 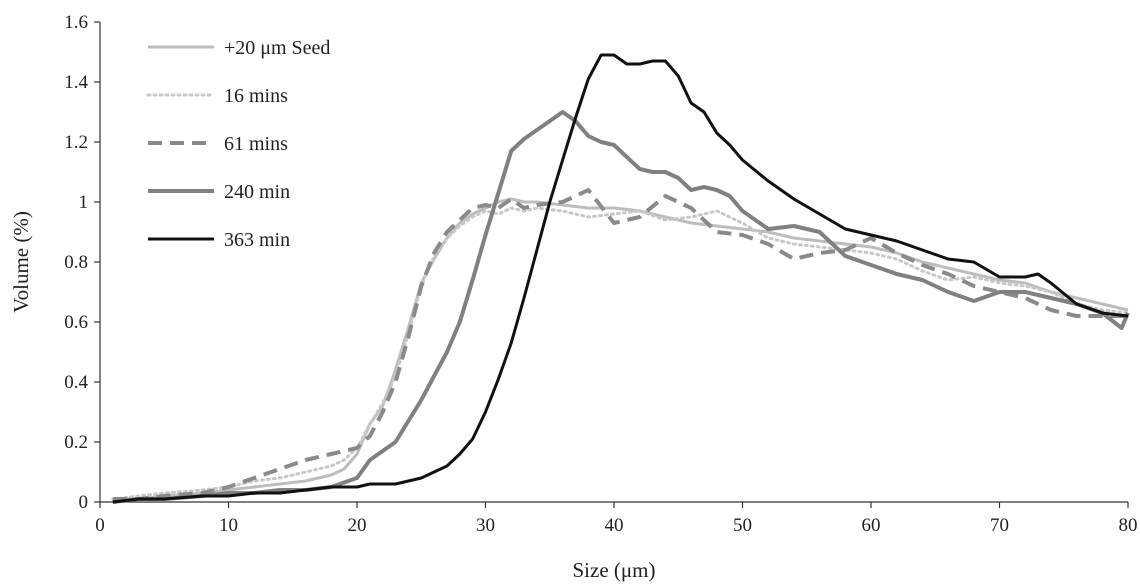 I want to click on x-tick-label: 40, so click(x=614, y=525).